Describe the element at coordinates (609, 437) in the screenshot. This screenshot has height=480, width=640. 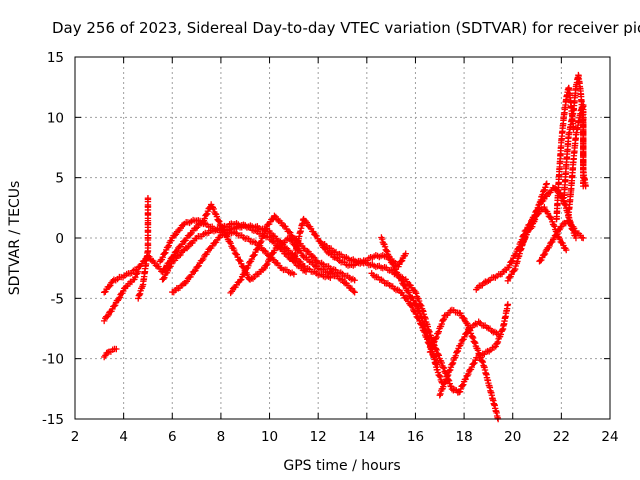
I see `x-tick-label: 24` at that location.